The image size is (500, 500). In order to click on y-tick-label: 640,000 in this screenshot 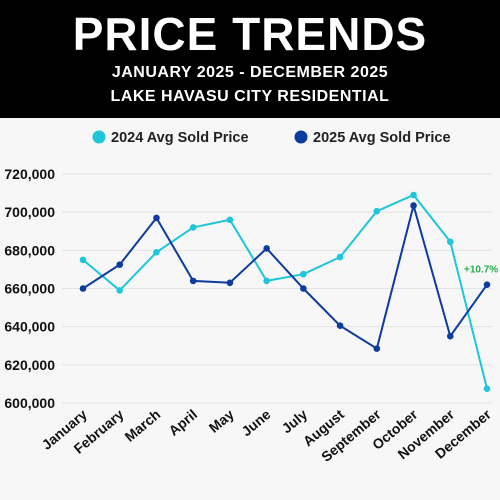, I will do `click(29, 327)`.